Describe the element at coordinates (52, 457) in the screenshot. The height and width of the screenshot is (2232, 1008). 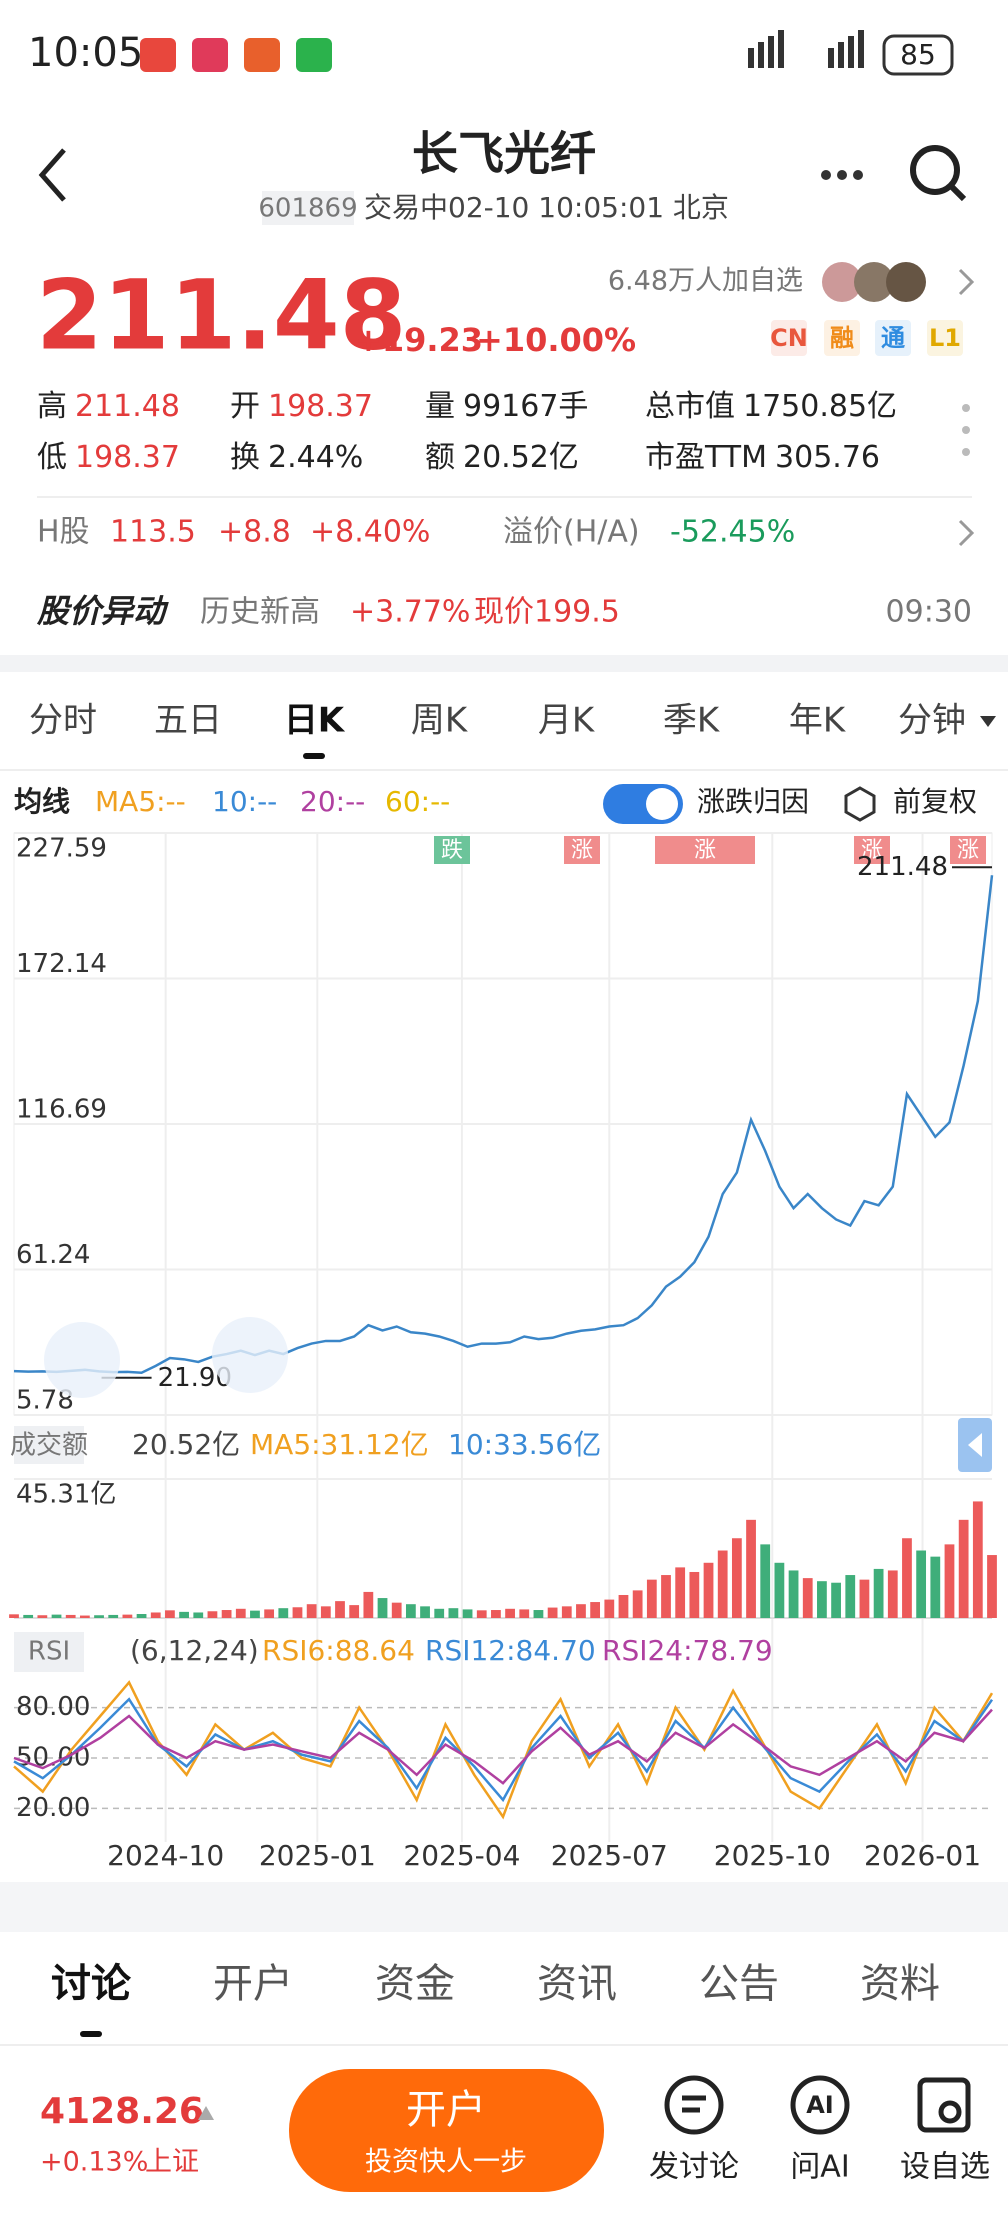
I see `stat-label: 低` at that location.